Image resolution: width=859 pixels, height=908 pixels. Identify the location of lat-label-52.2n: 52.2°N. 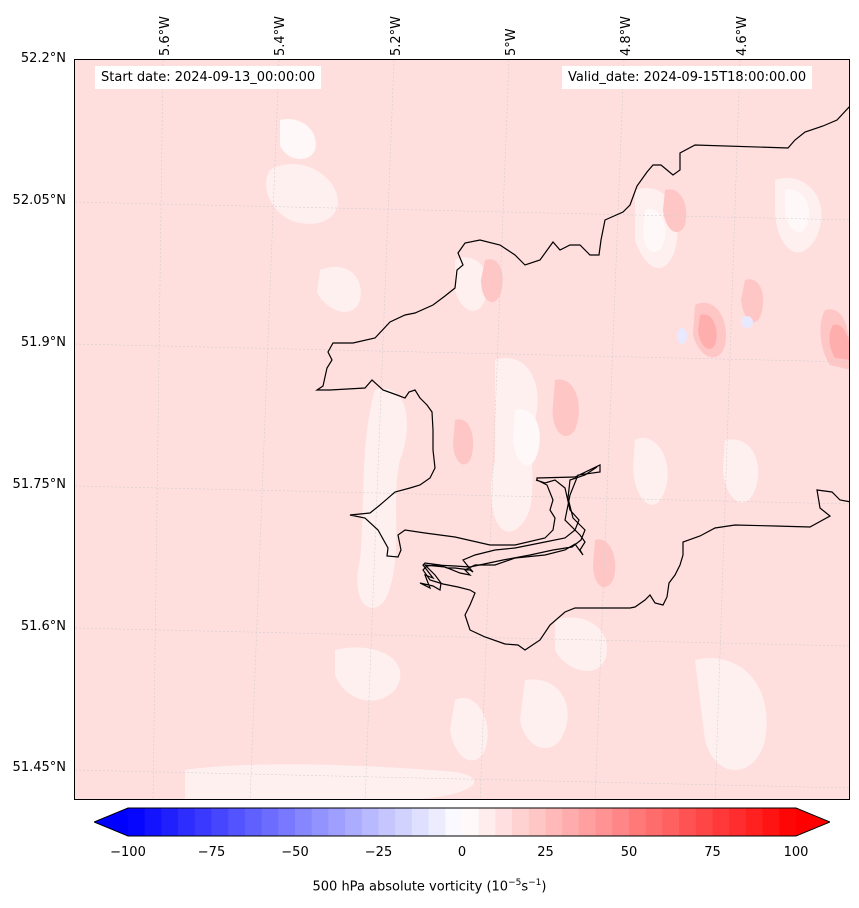
(43, 58).